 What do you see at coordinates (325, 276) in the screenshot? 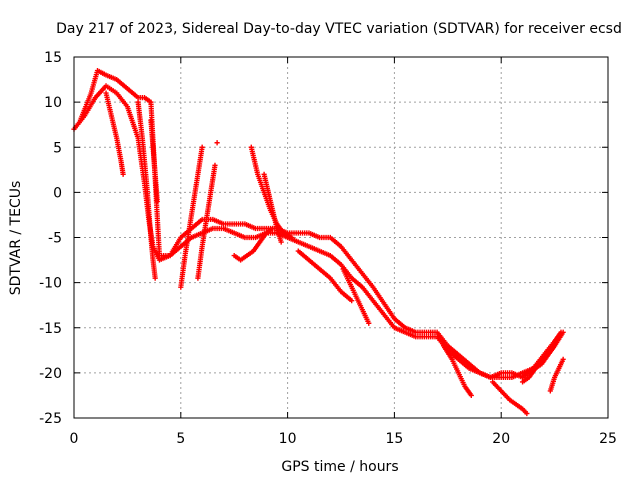
I see `series-mid-arc-10.5h` at bounding box center [325, 276].